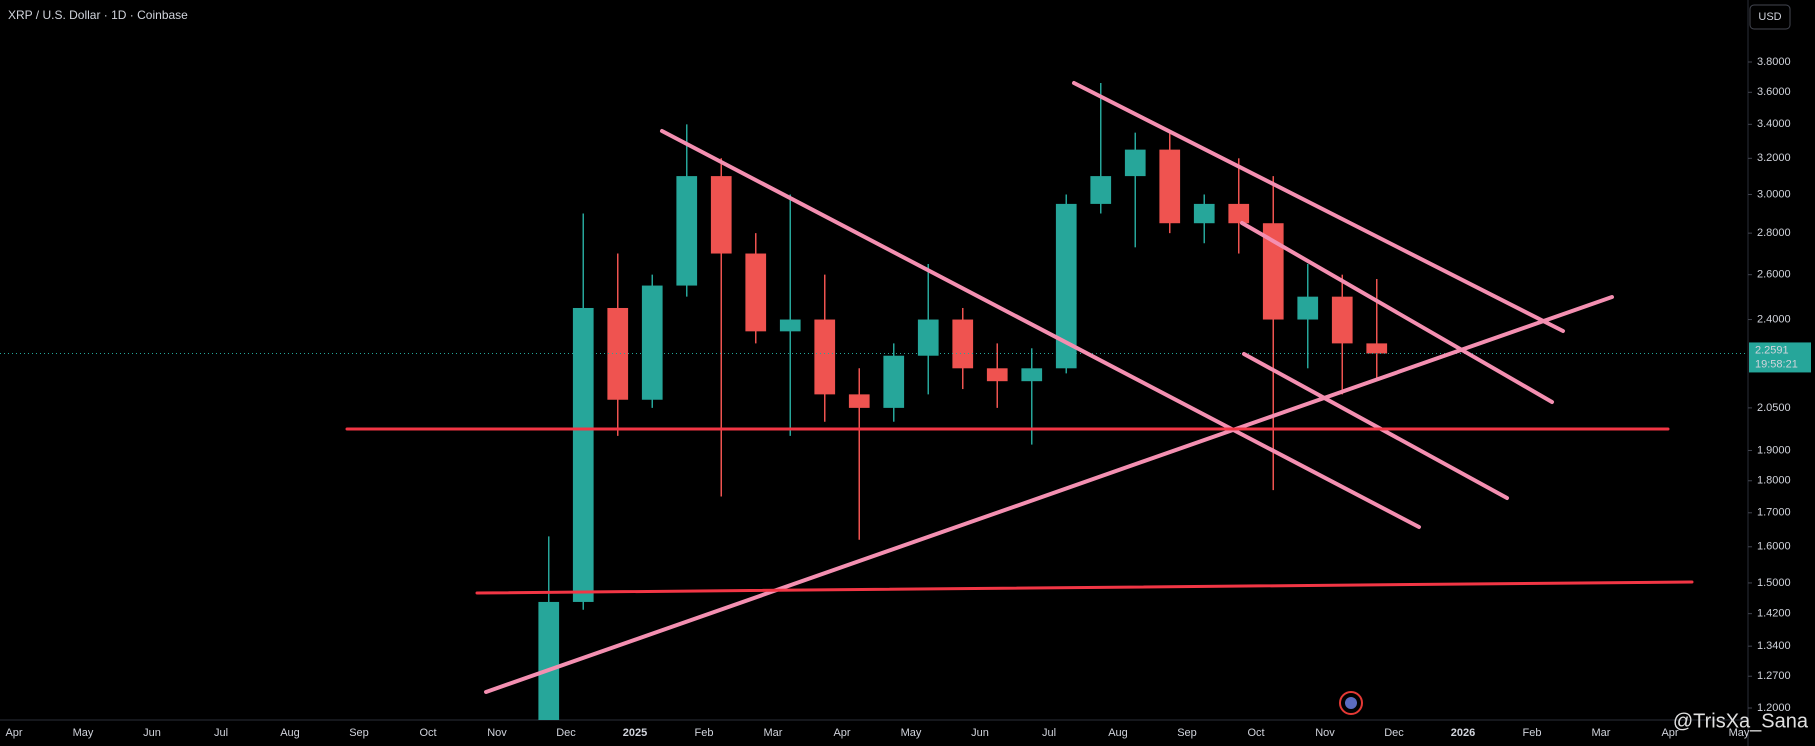 This screenshot has height=746, width=1815. Describe the element at coordinates (1774, 547) in the screenshot. I see `y-tick-label: 1.6000` at that location.